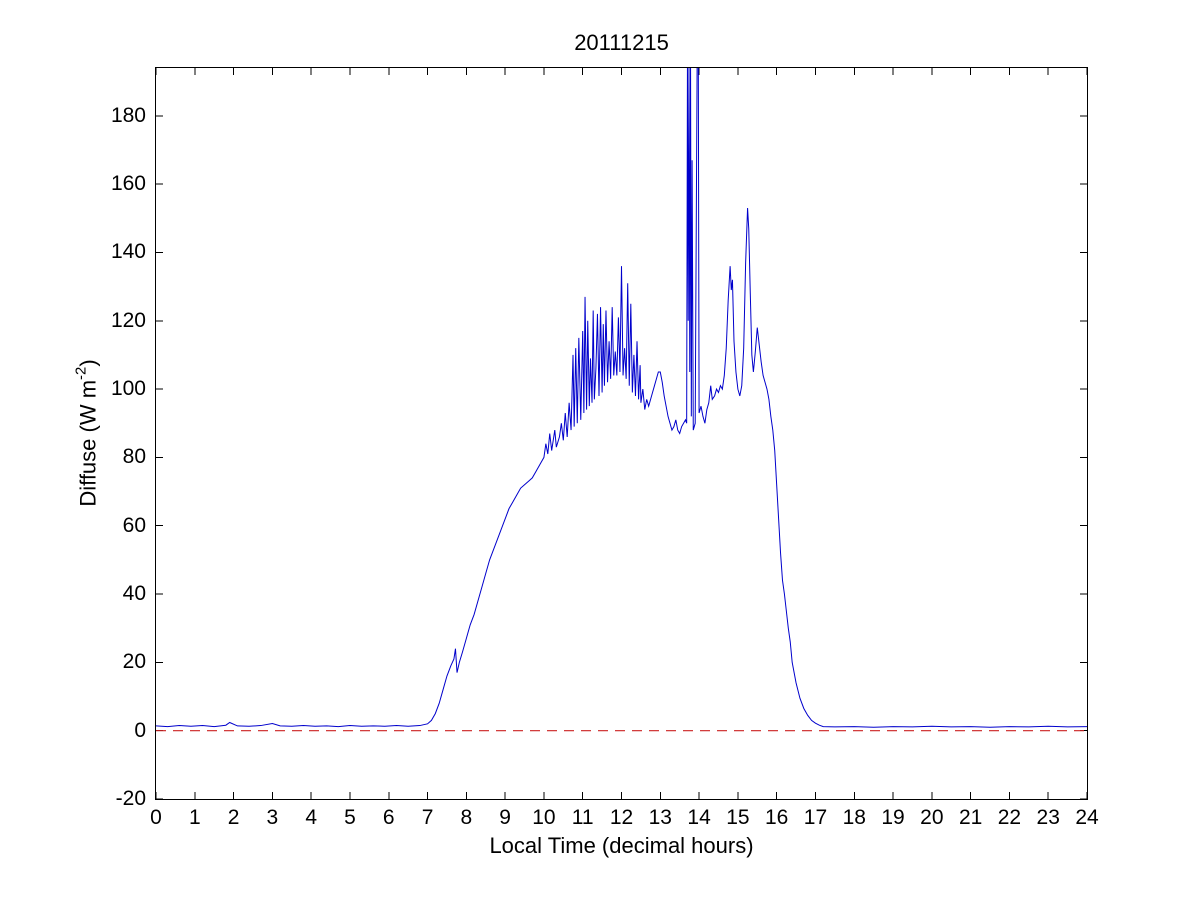  Describe the element at coordinates (970, 817) in the screenshot. I see `x-tick-label: 21` at that location.